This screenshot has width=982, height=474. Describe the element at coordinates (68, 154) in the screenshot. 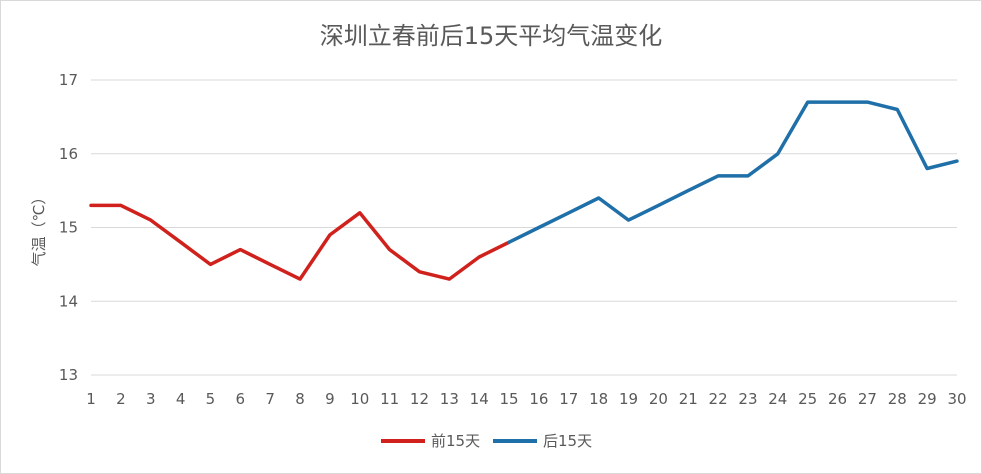

I see `y-tick-label: 16` at that location.